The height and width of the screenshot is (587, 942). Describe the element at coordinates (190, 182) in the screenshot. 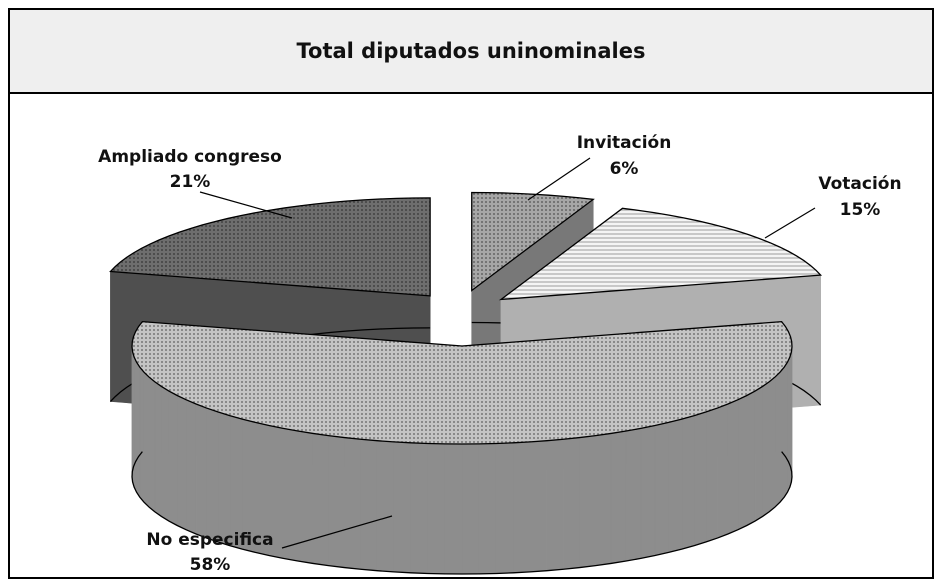

I see `slice-value-label: 21%` at that location.